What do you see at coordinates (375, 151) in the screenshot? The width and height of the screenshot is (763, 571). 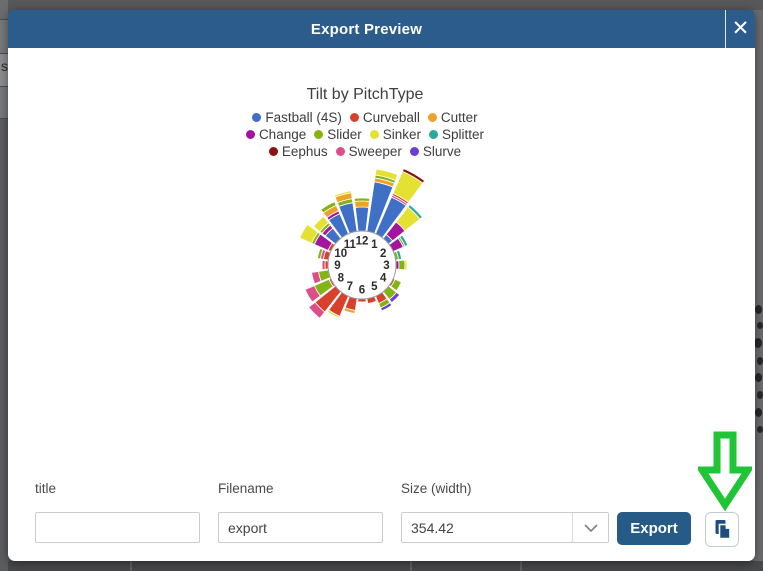 I see `legend-label: Sweeper` at bounding box center [375, 151].